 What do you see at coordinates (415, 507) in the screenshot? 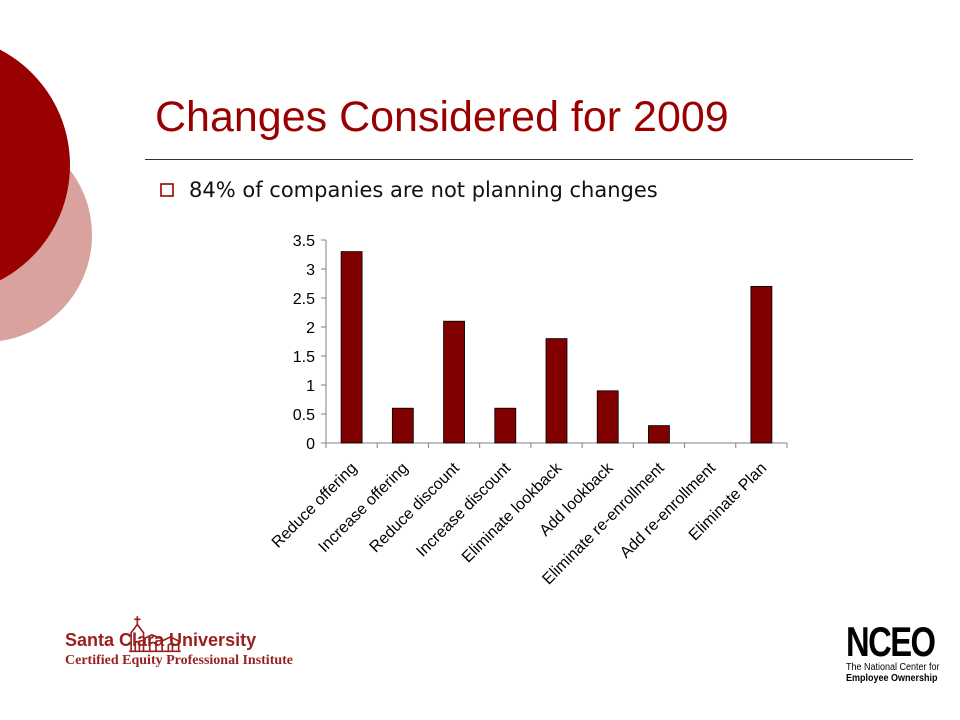
I see `x-category-label: Reduce discount` at bounding box center [415, 507].